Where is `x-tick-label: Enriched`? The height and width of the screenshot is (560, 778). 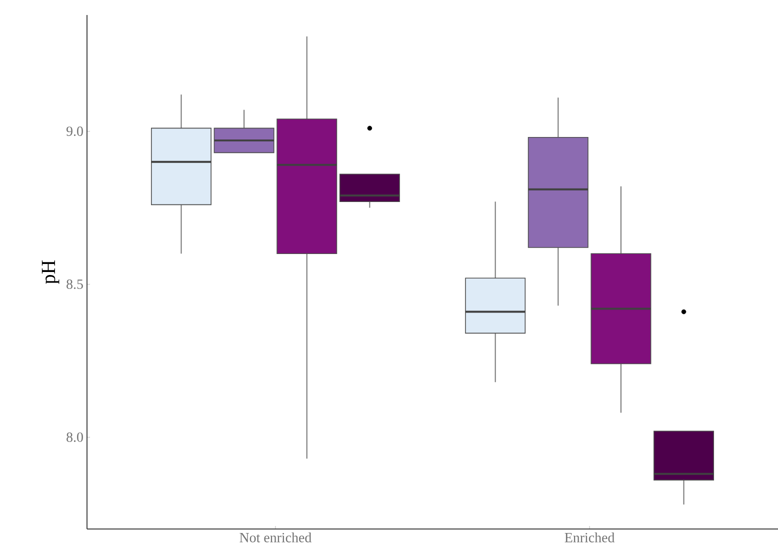
x-tick-label: Enriched is located at coordinates (589, 537).